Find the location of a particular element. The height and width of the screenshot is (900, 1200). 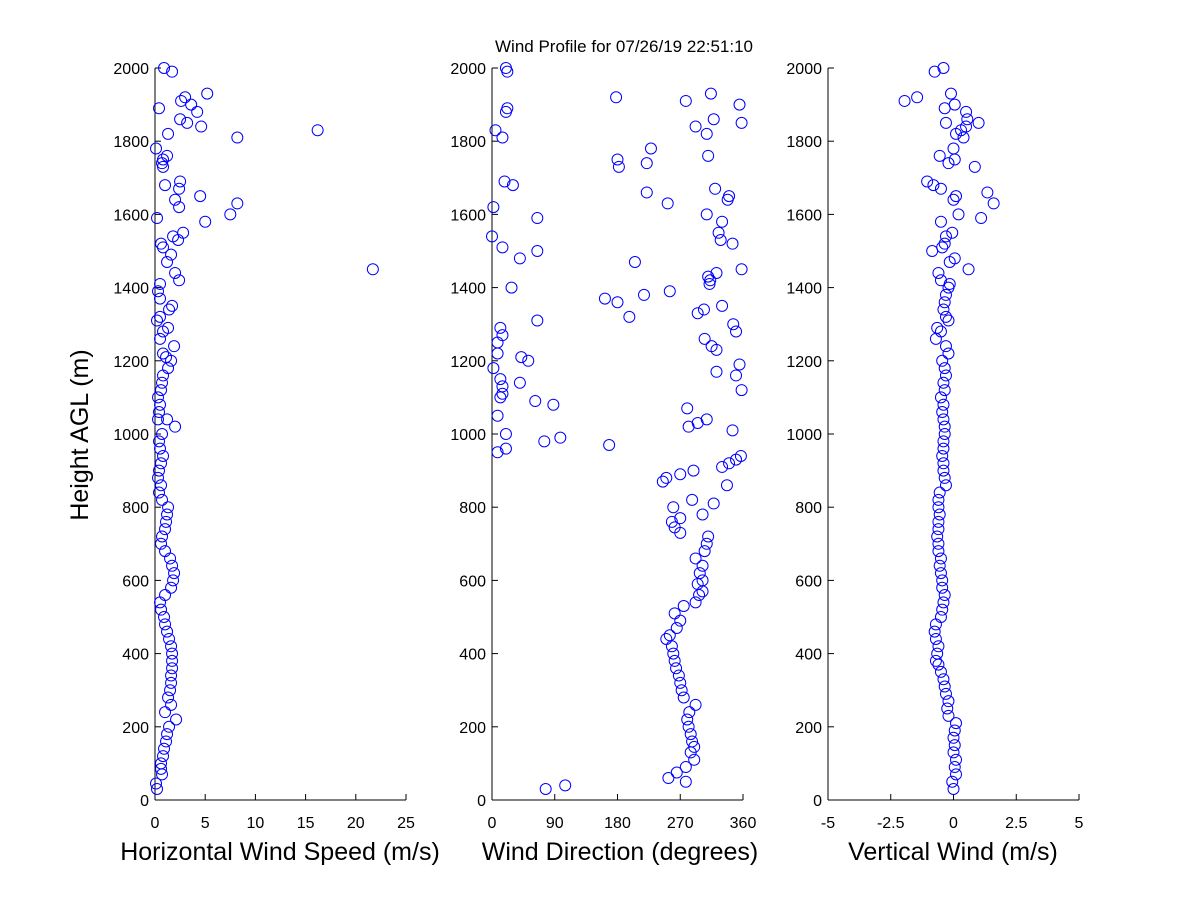

data-points is located at coordinates (949, 429).